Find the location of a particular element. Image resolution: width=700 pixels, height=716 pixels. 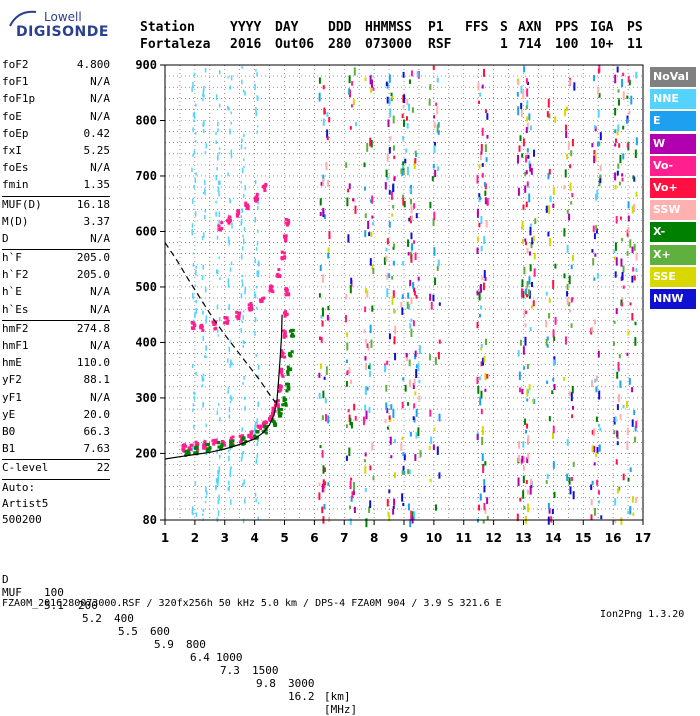

y-tick-label: 800 is located at coordinates (146, 120).